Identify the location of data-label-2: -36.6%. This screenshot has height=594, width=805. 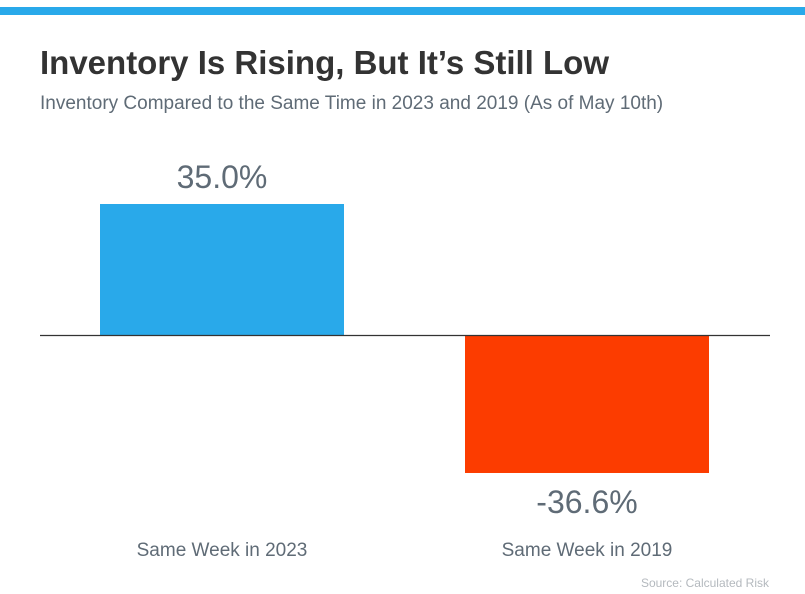
(586, 502).